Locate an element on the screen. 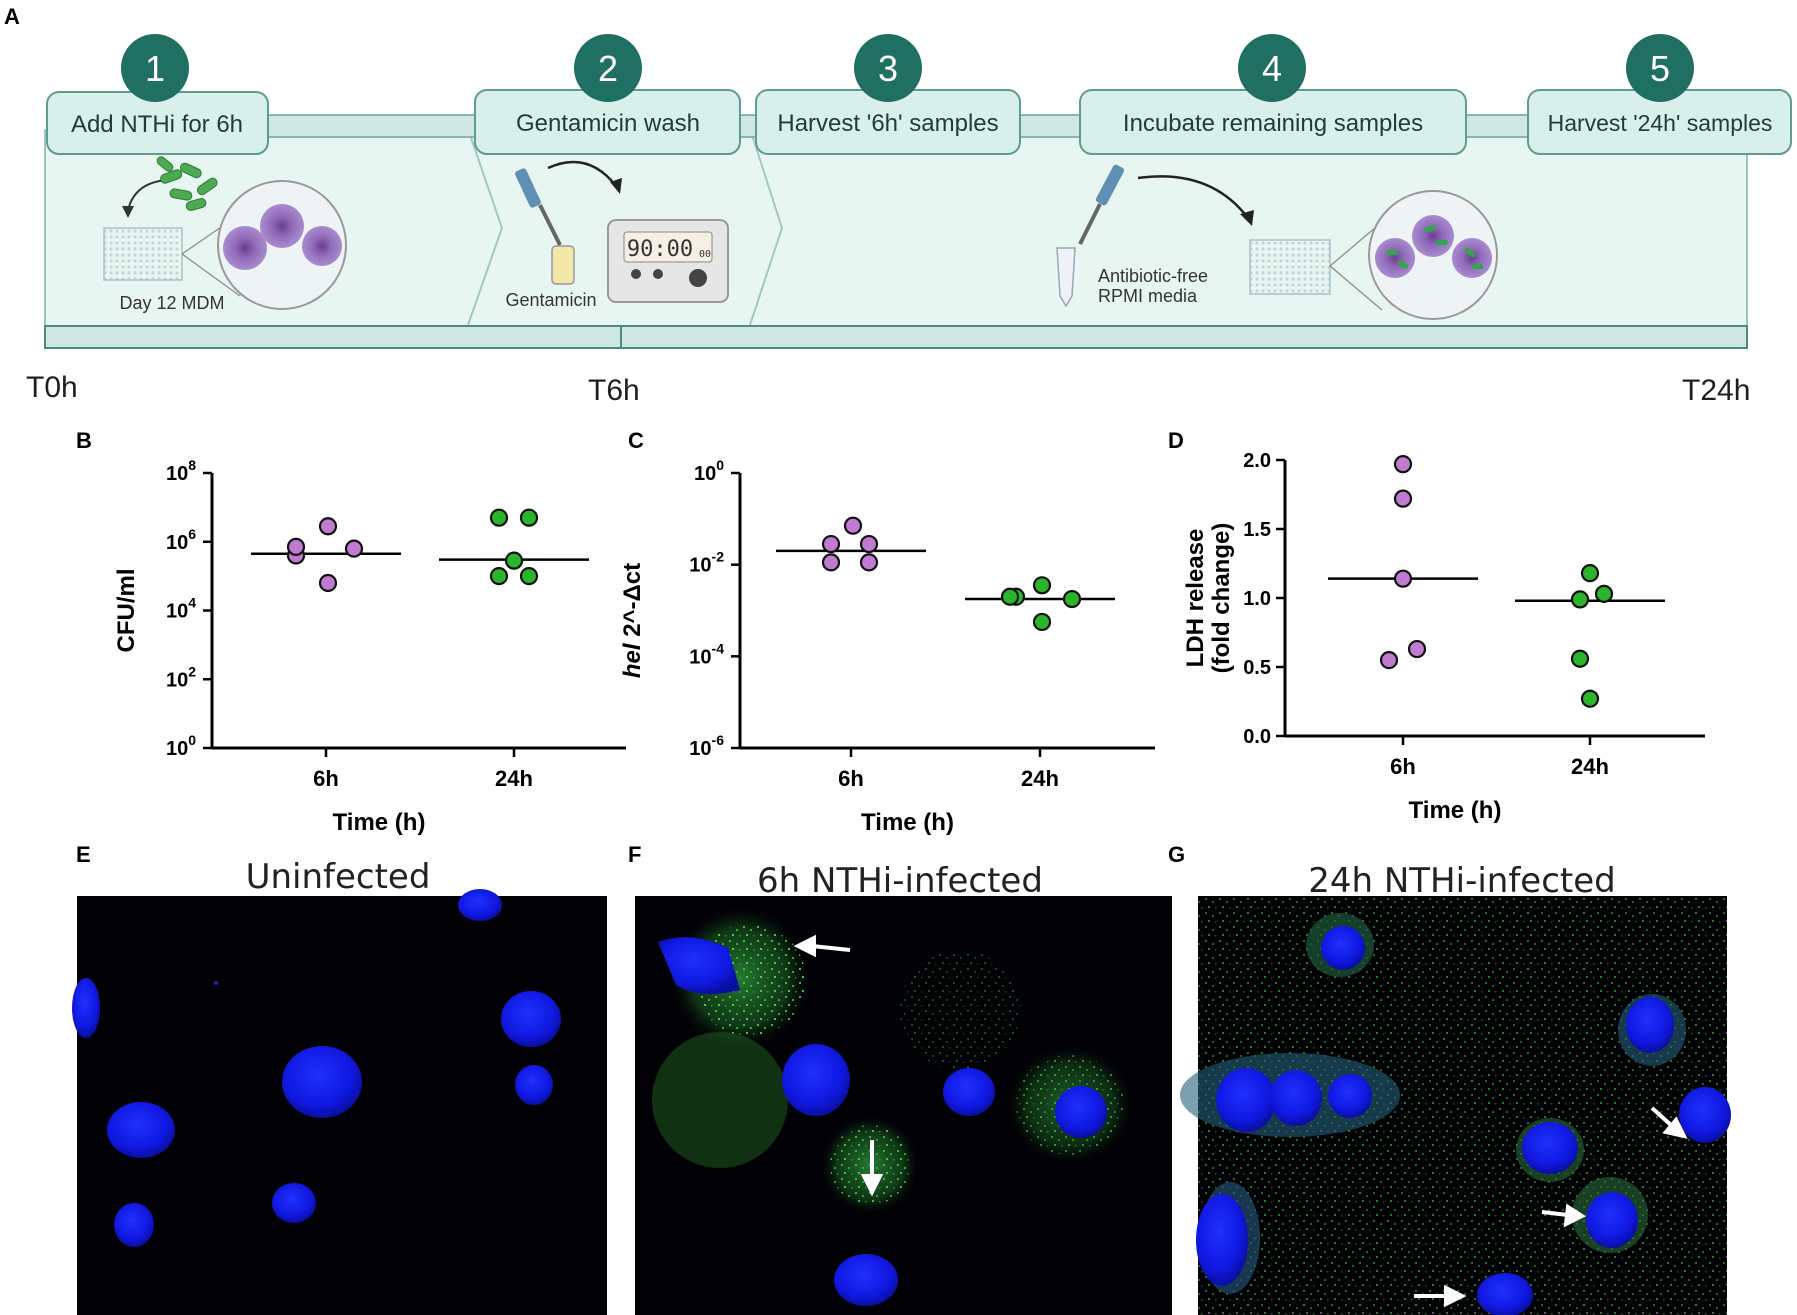 This screenshot has width=1797, height=1315. step-number: 2 is located at coordinates (608, 68).